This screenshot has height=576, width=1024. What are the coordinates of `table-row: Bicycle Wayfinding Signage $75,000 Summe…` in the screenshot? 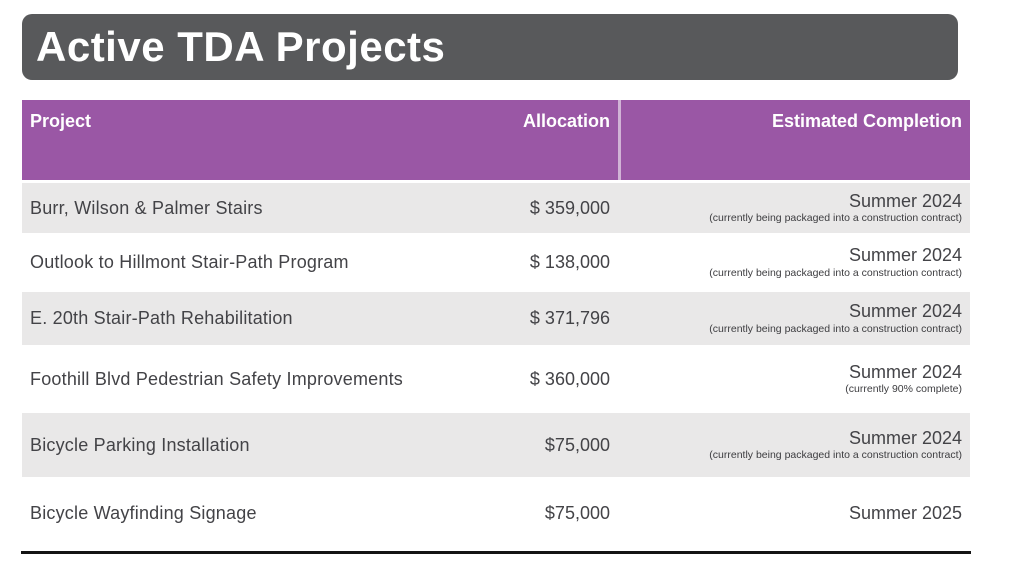 It's located at (496, 513).